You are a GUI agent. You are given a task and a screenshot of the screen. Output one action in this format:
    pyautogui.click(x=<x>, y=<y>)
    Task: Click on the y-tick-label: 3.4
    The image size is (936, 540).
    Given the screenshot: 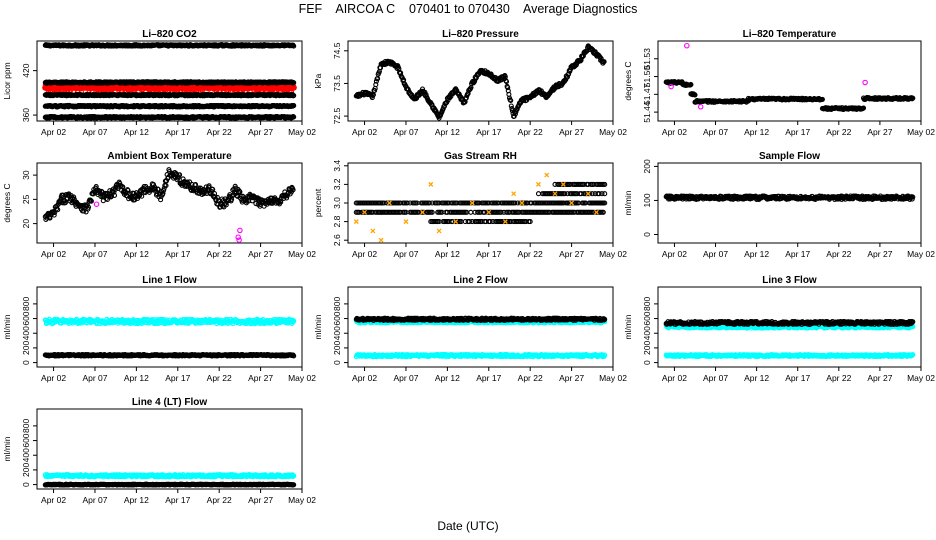 What is the action you would take?
    pyautogui.click(x=337, y=166)
    